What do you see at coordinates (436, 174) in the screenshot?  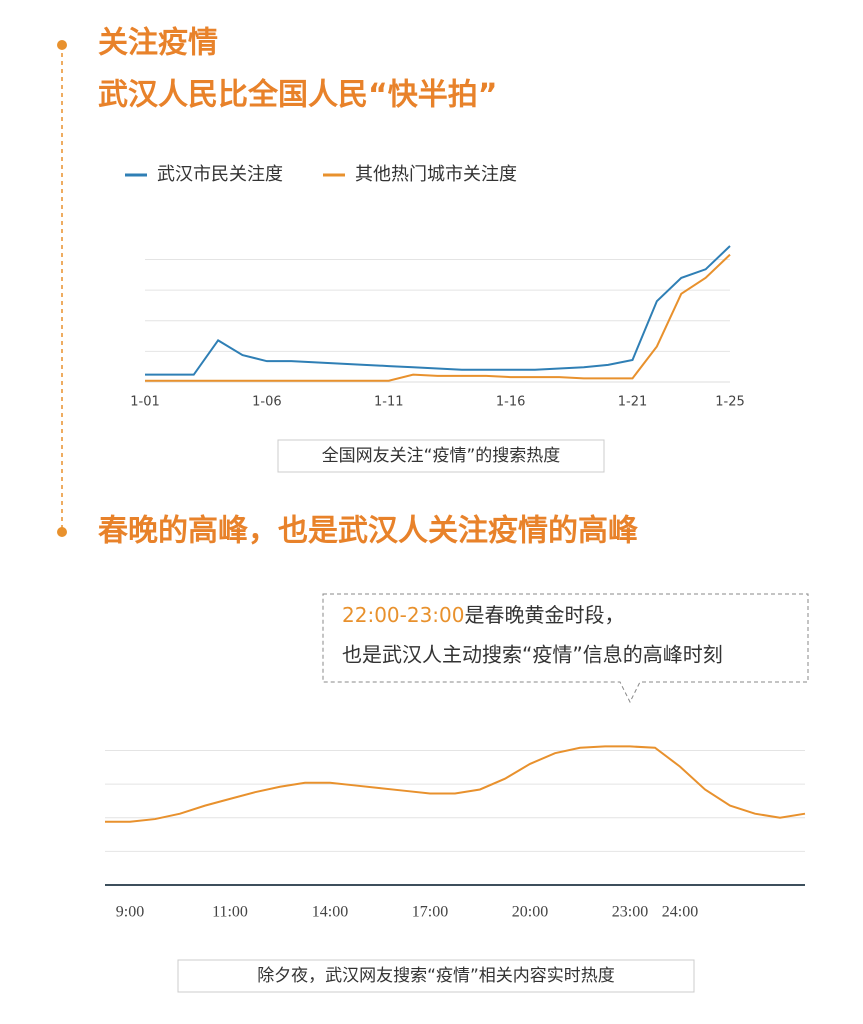 I see `legend-label: 其他热门城市关注度` at bounding box center [436, 174].